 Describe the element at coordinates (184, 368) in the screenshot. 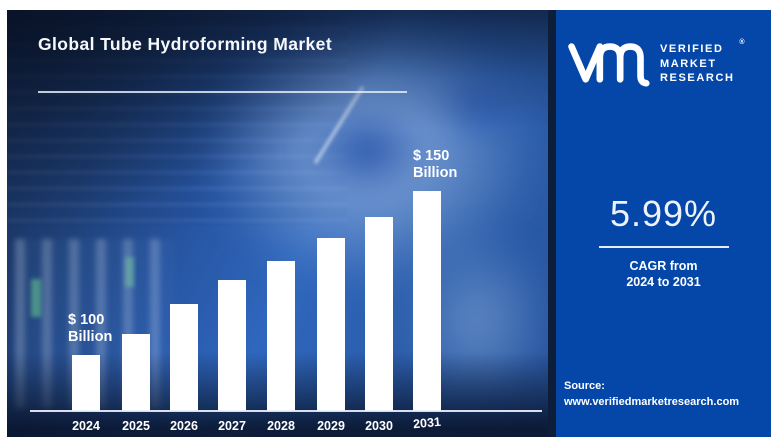

I see `bar-2026: 2026` at that location.